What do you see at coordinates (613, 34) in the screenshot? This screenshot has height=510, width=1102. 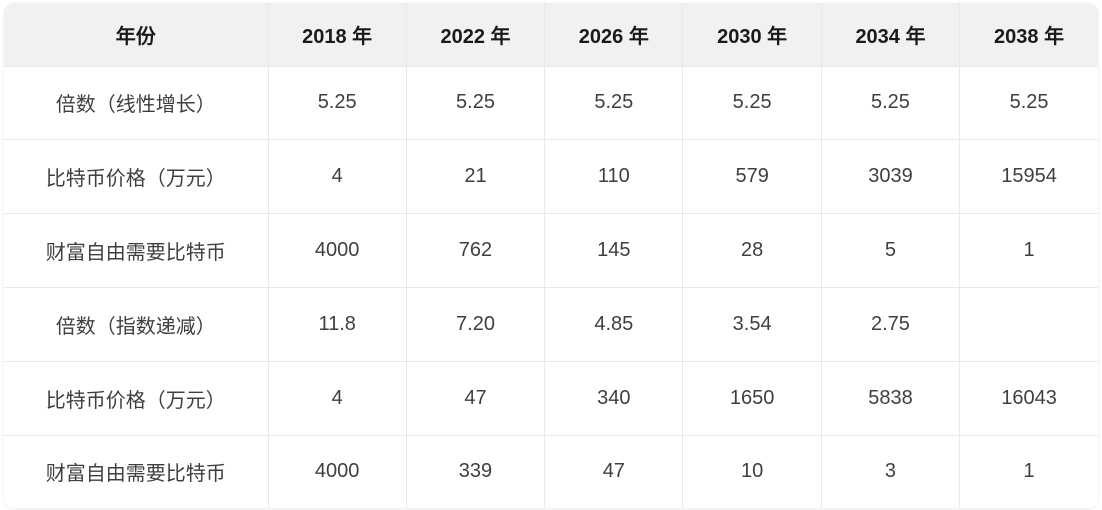 I see `column-header-2026: 2026 年` at bounding box center [613, 34].